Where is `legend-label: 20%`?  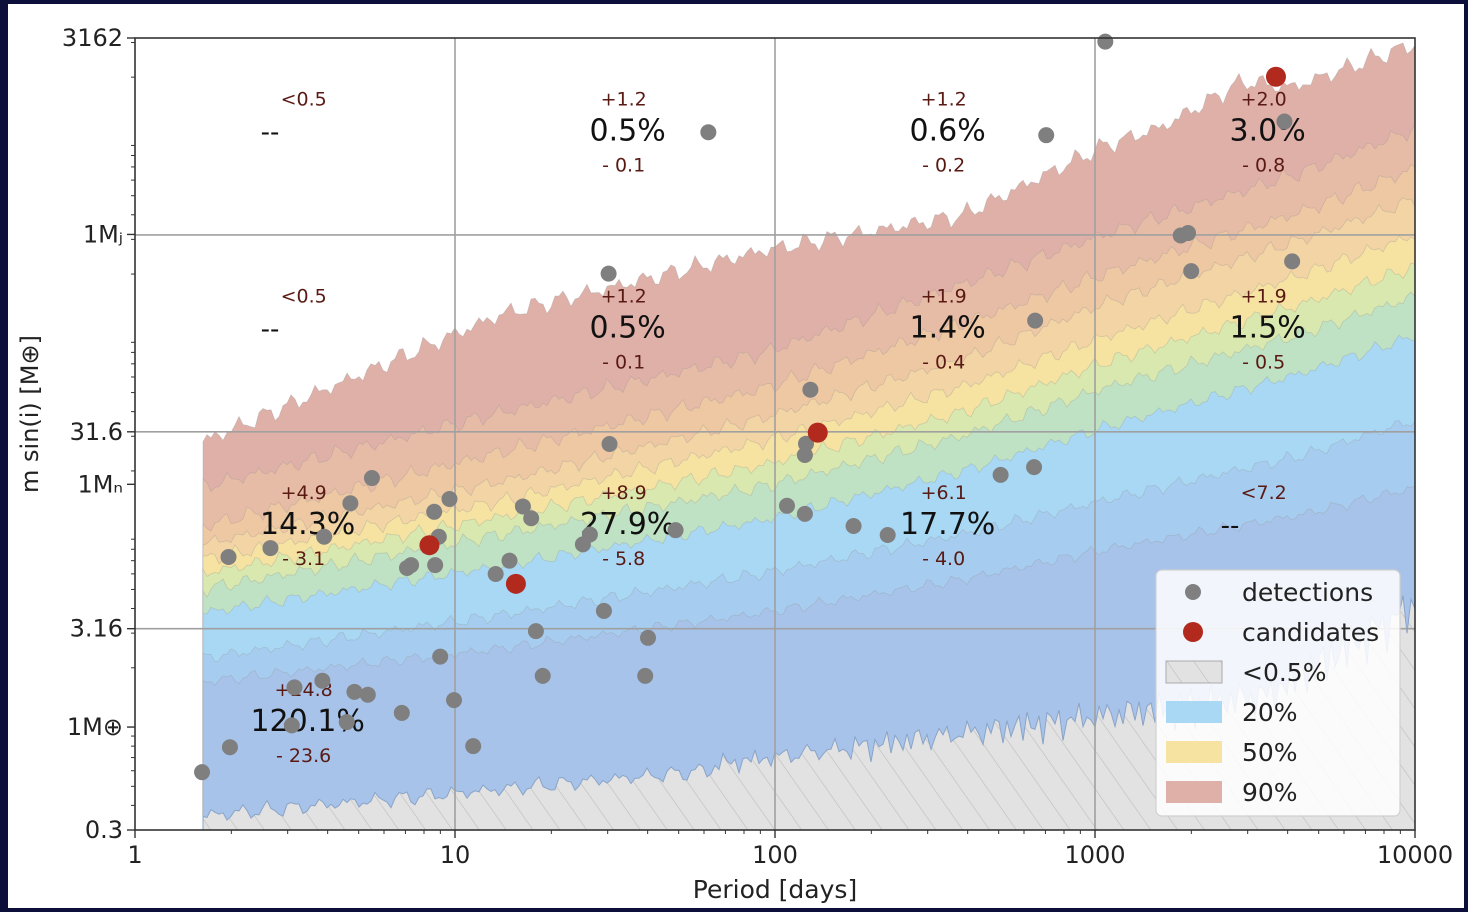 legend-label: 20% is located at coordinates (1270, 712).